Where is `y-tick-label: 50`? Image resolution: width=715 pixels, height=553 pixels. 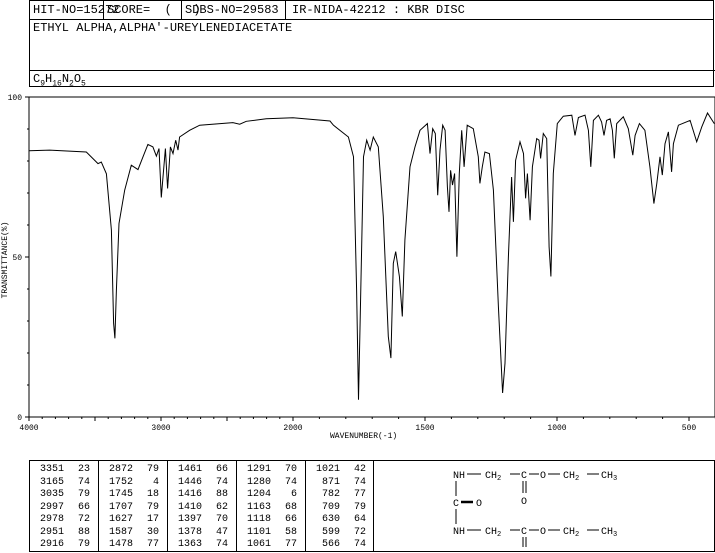 y-tick-label: 50 is located at coordinates (17, 258).